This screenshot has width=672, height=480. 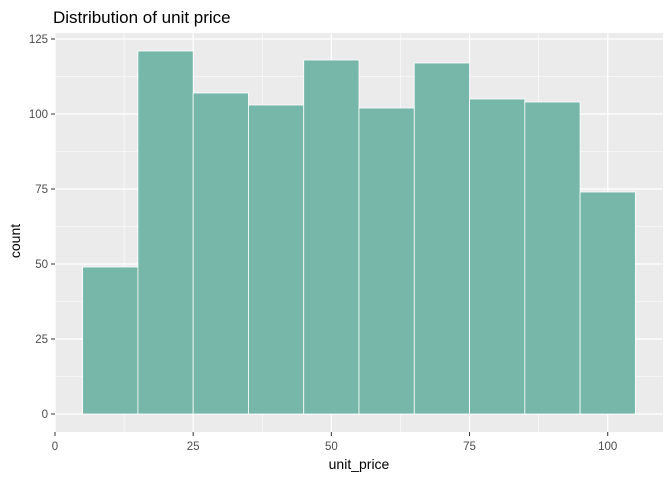 What do you see at coordinates (41, 190) in the screenshot?
I see `y-tick-label: 75` at bounding box center [41, 190].